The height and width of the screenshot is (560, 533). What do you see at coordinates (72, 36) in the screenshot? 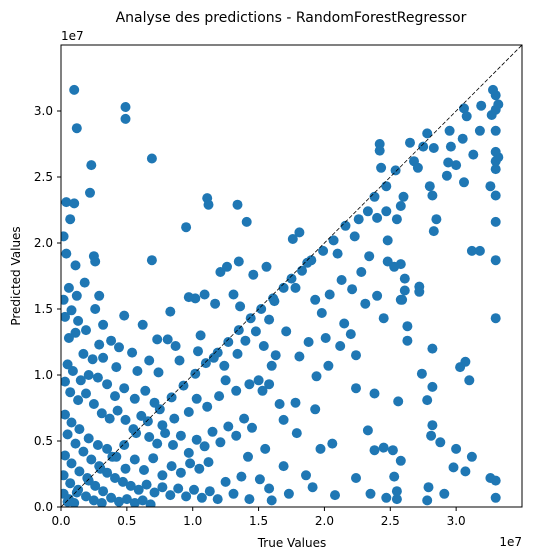
I see `y-offset-label: 1e7` at bounding box center [72, 36].